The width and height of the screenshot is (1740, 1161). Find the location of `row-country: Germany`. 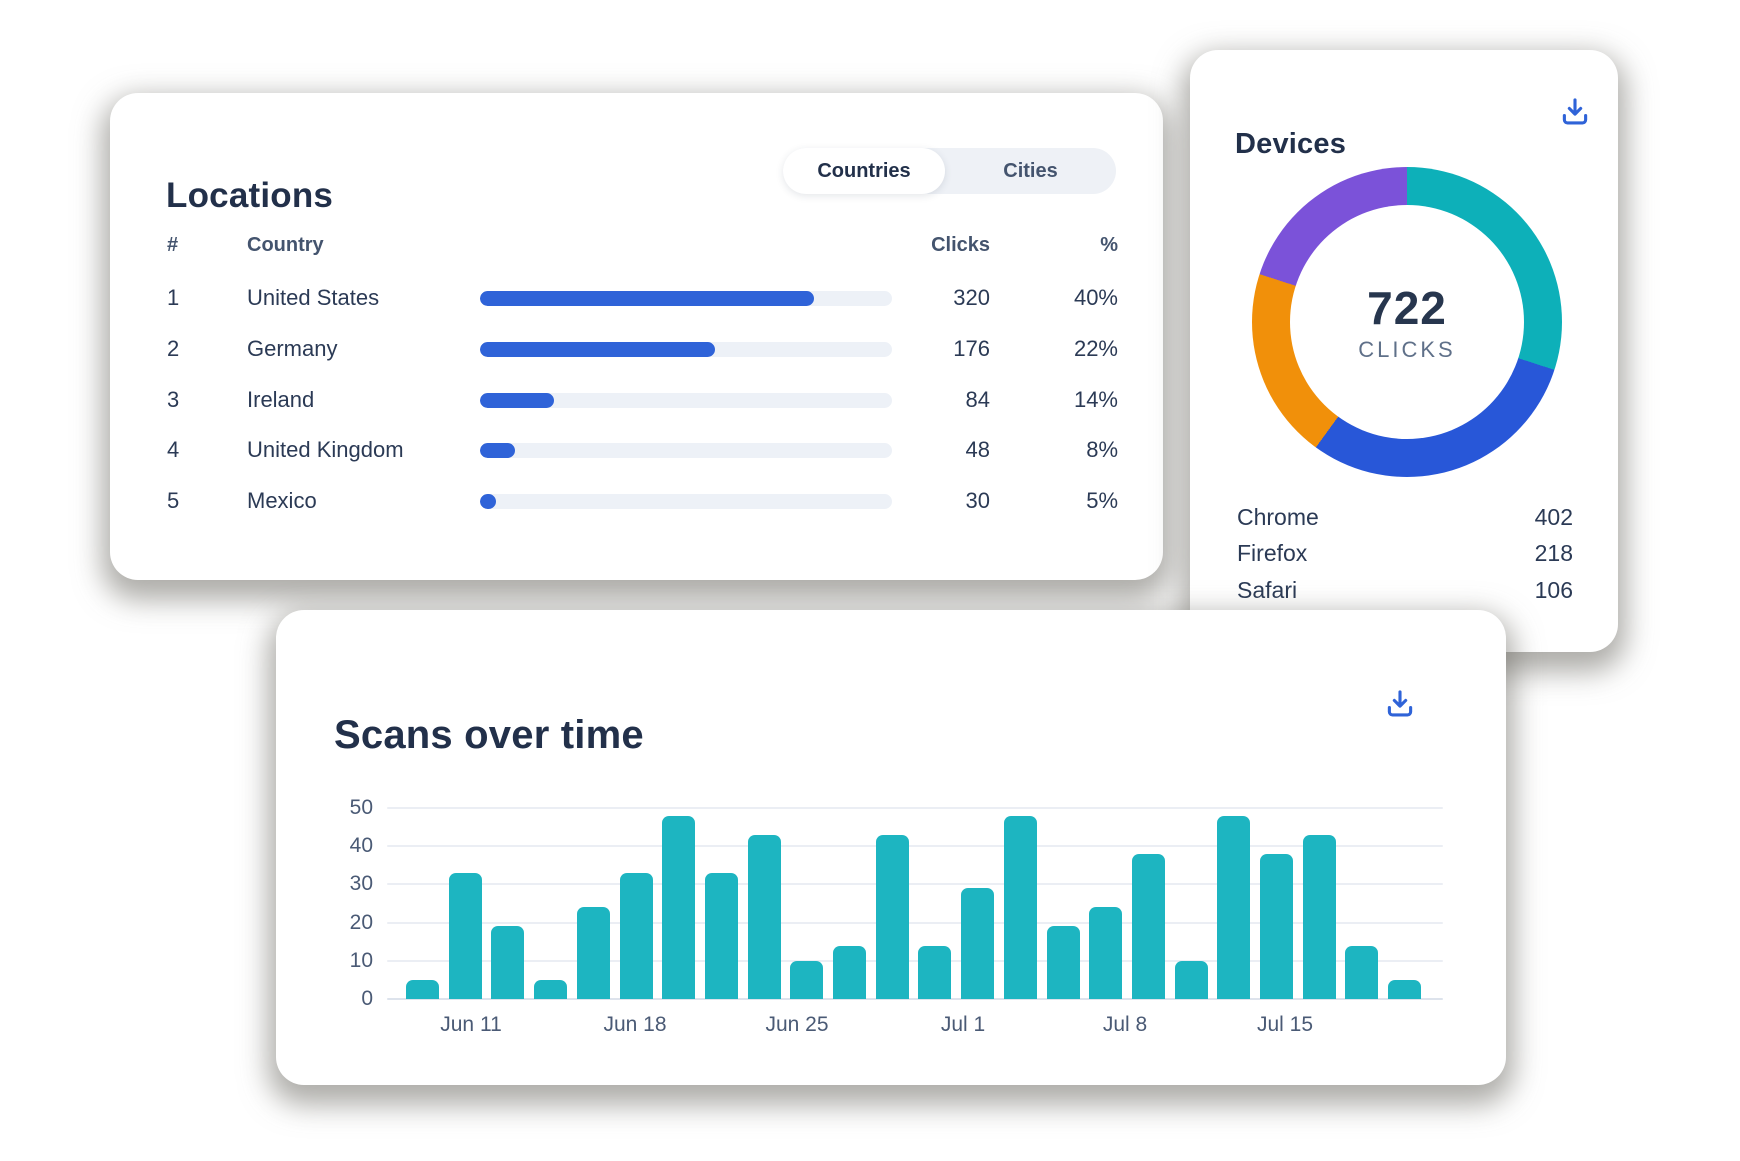

row-country: Germany is located at coordinates (292, 348).